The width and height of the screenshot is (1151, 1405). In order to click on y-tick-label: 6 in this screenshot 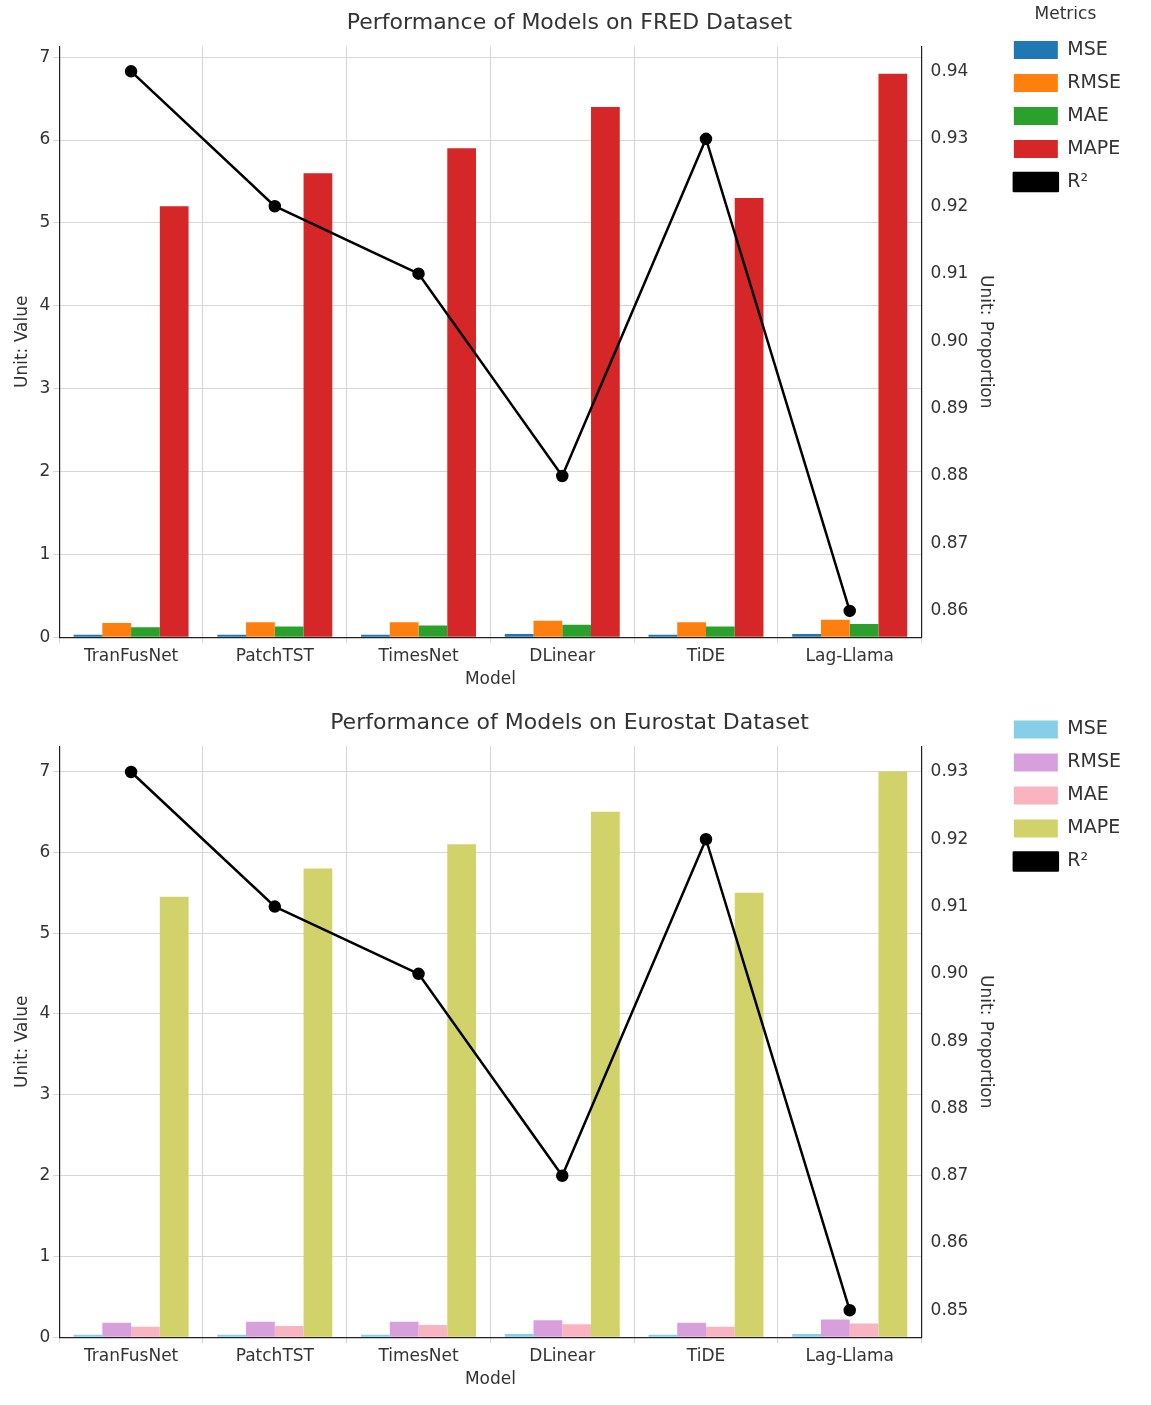, I will do `click(45, 850)`.